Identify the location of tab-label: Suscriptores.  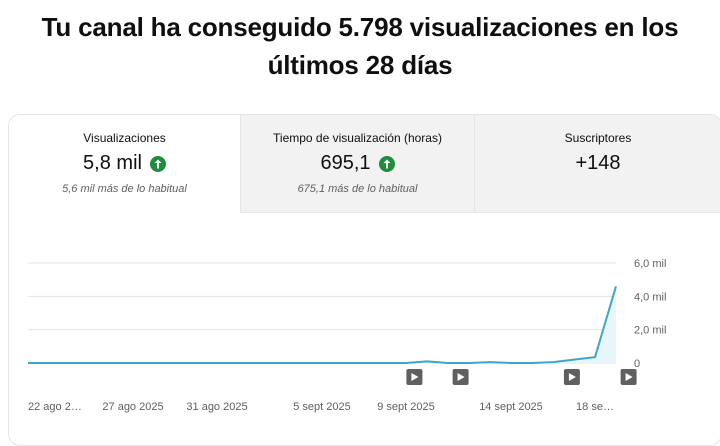
(598, 138).